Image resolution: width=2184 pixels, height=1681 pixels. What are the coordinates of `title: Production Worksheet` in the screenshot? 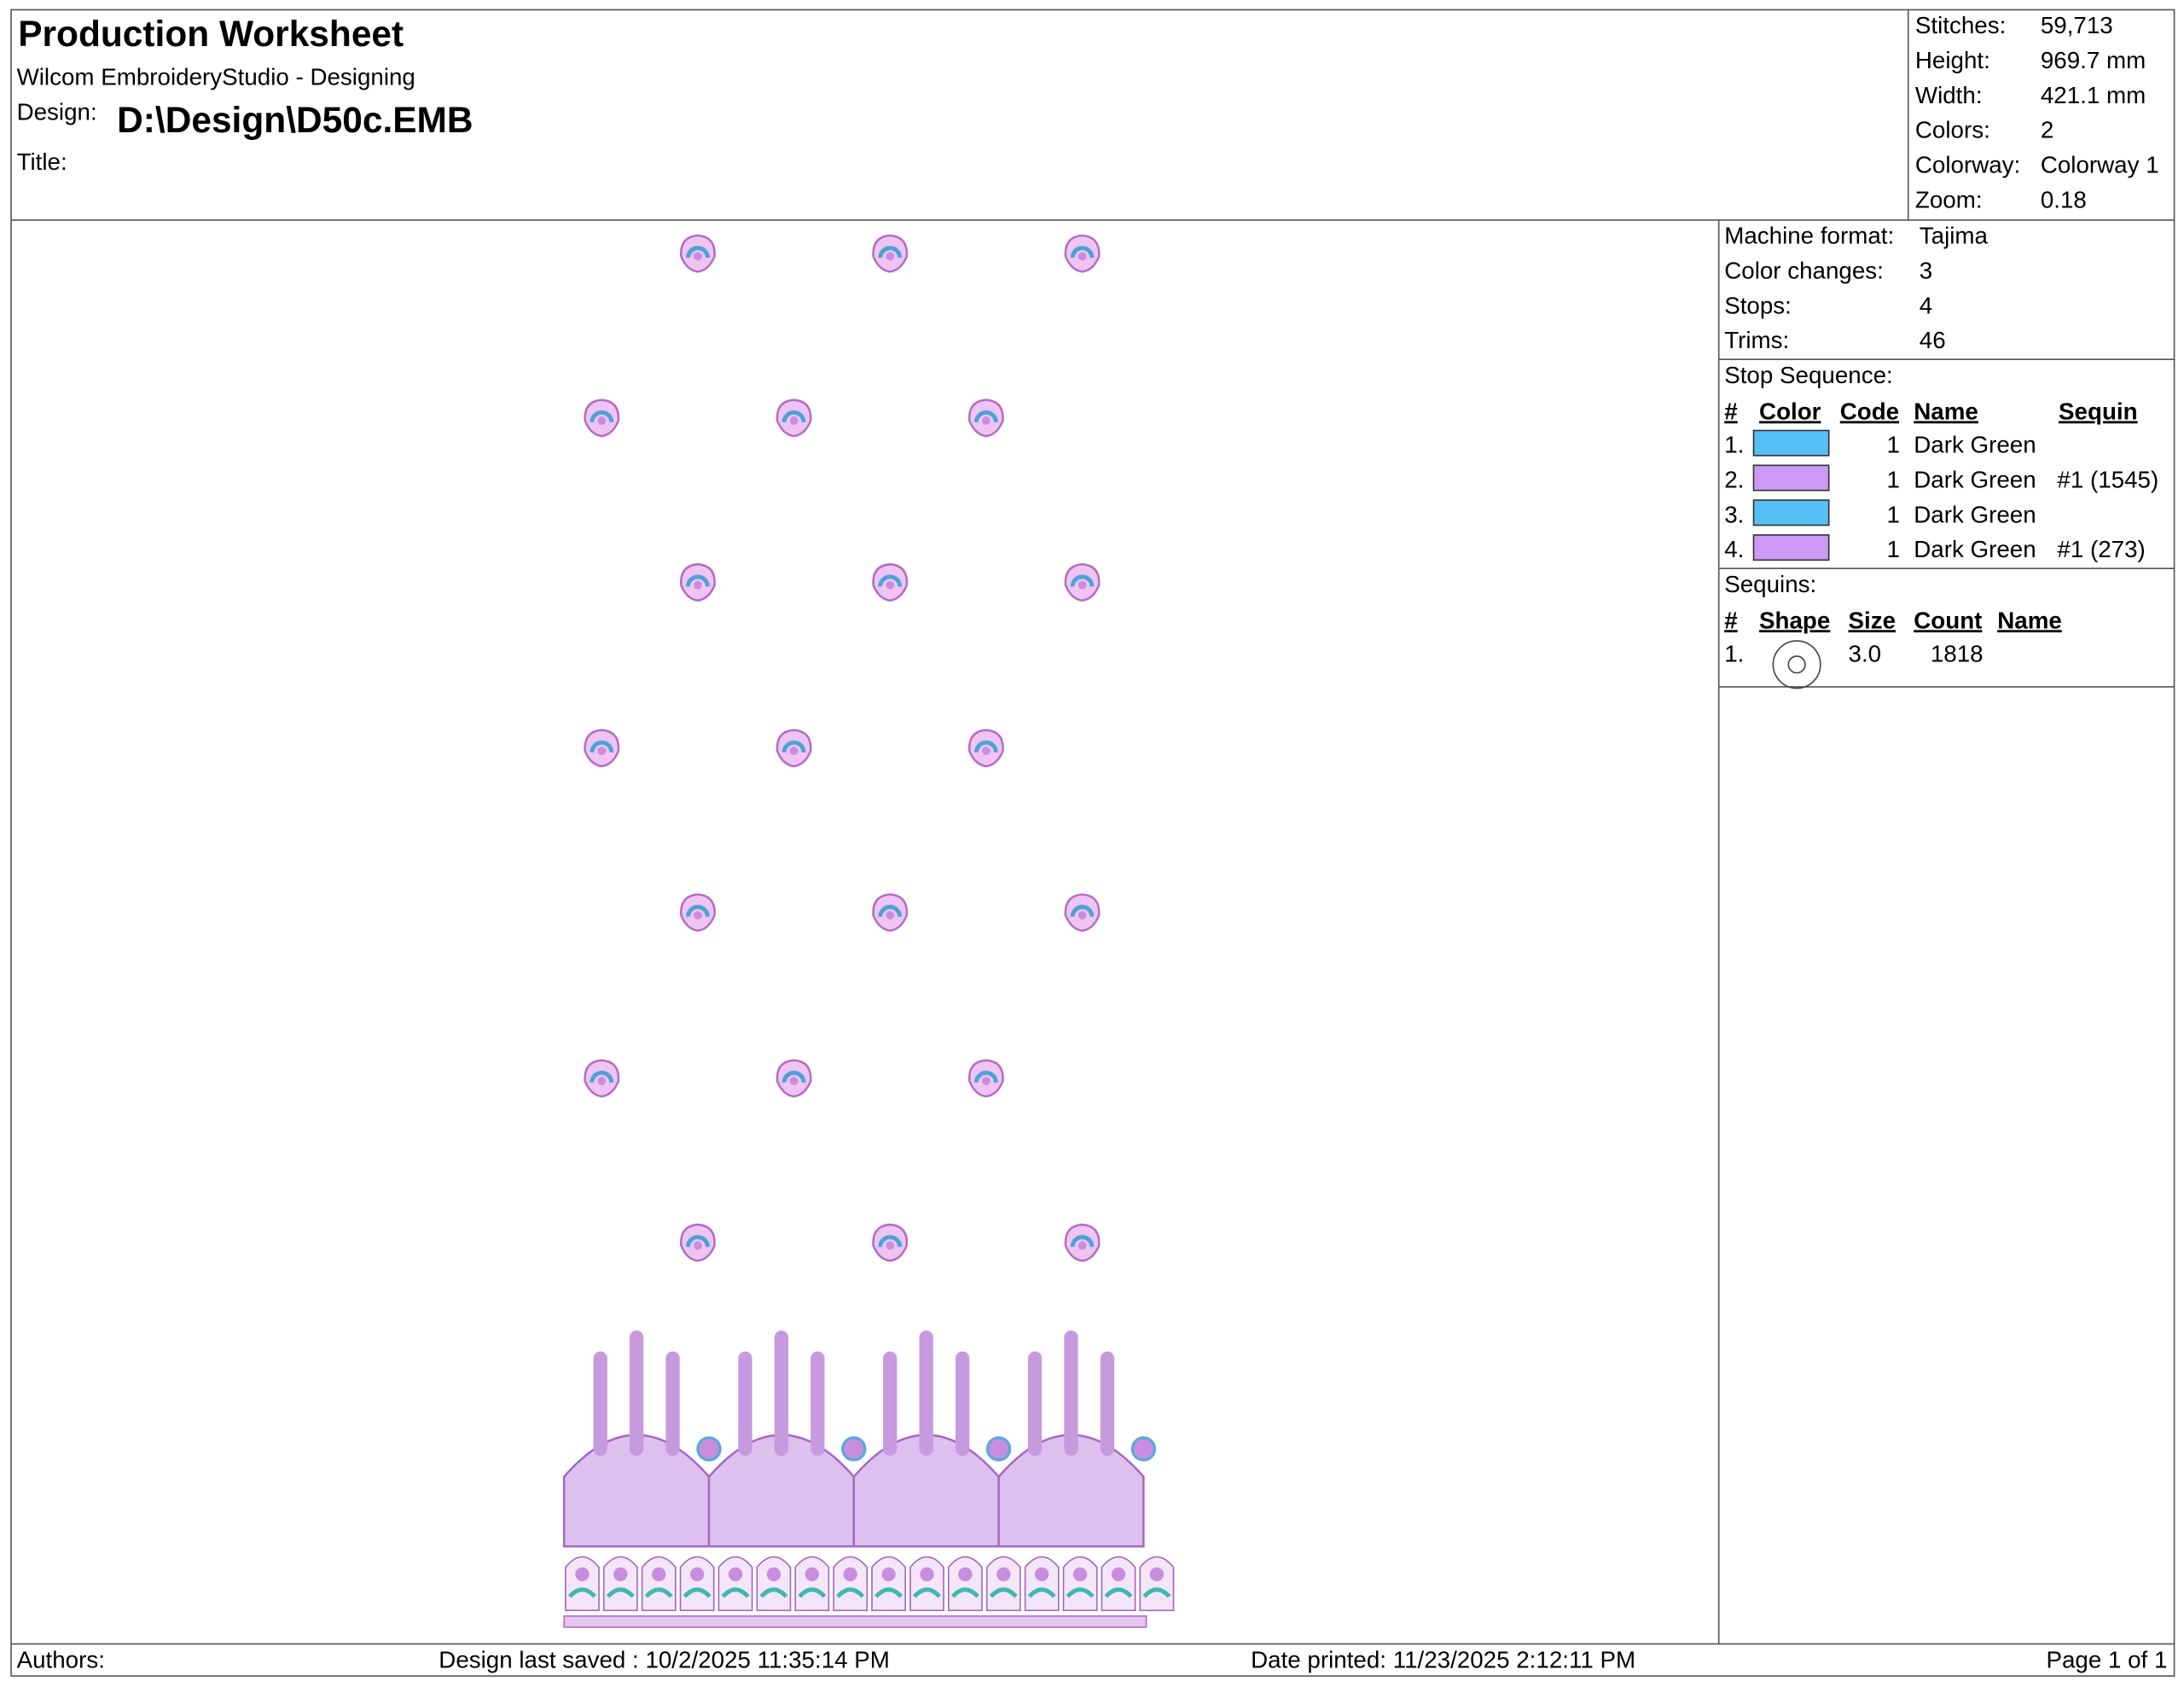 It's located at (211, 34).